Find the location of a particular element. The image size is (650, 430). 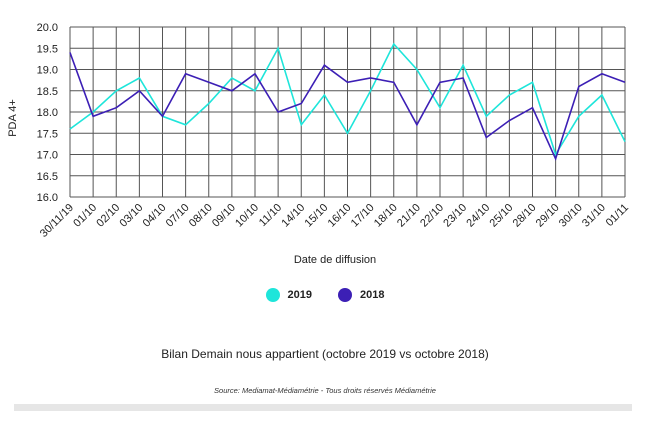

x-axis-label: Date de diffusion is located at coordinates (335, 260).